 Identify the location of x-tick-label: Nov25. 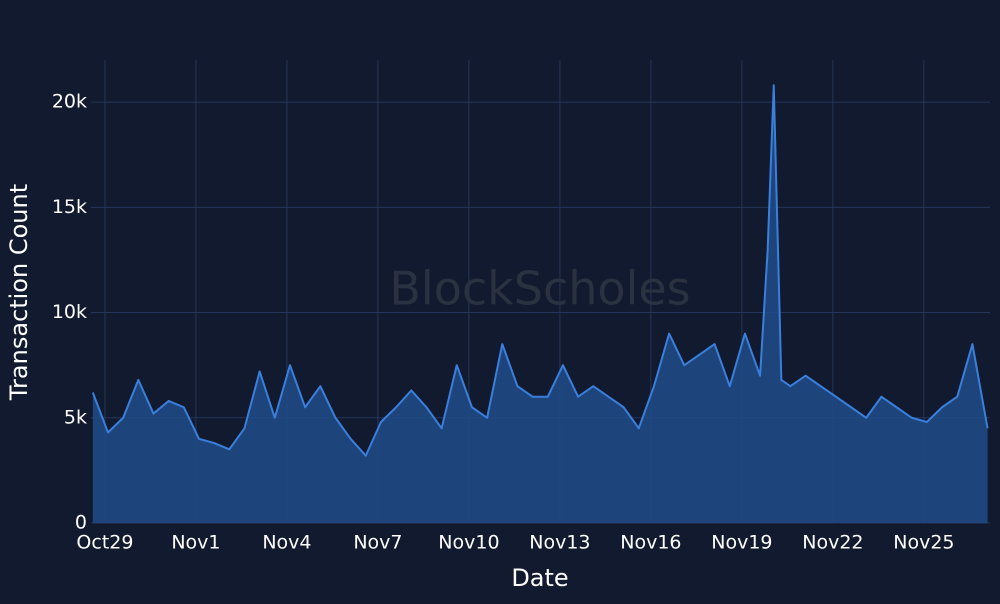
(923, 543).